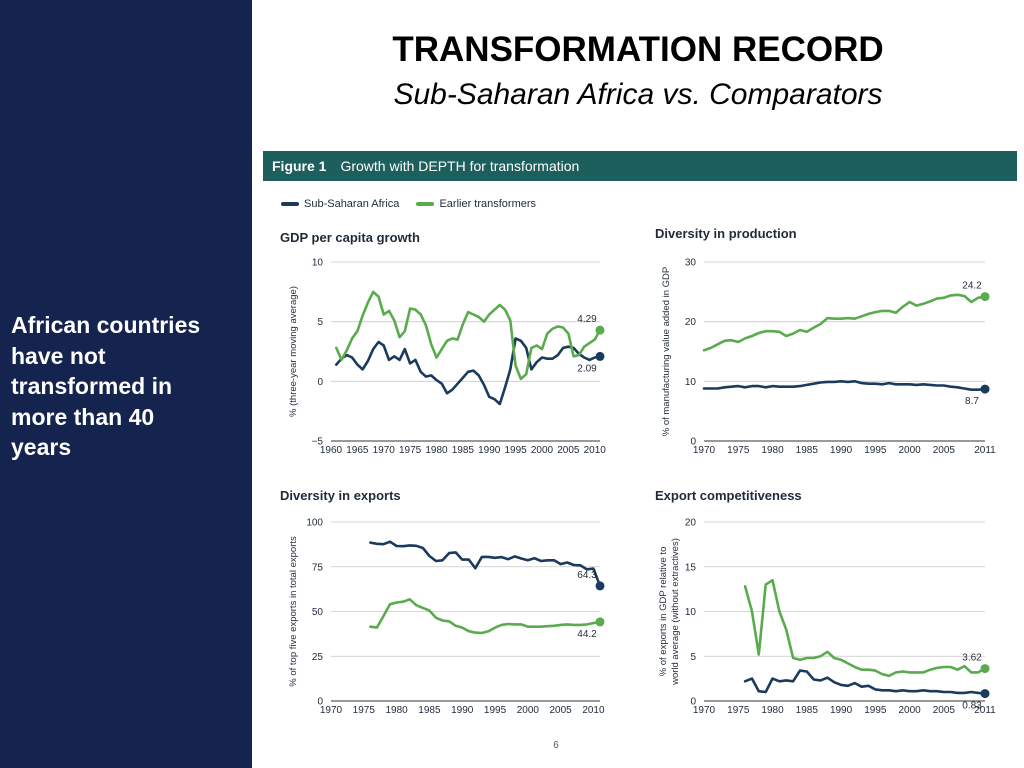 The height and width of the screenshot is (768, 1024). I want to click on series-end-label-ssa: 0.83, so click(972, 706).